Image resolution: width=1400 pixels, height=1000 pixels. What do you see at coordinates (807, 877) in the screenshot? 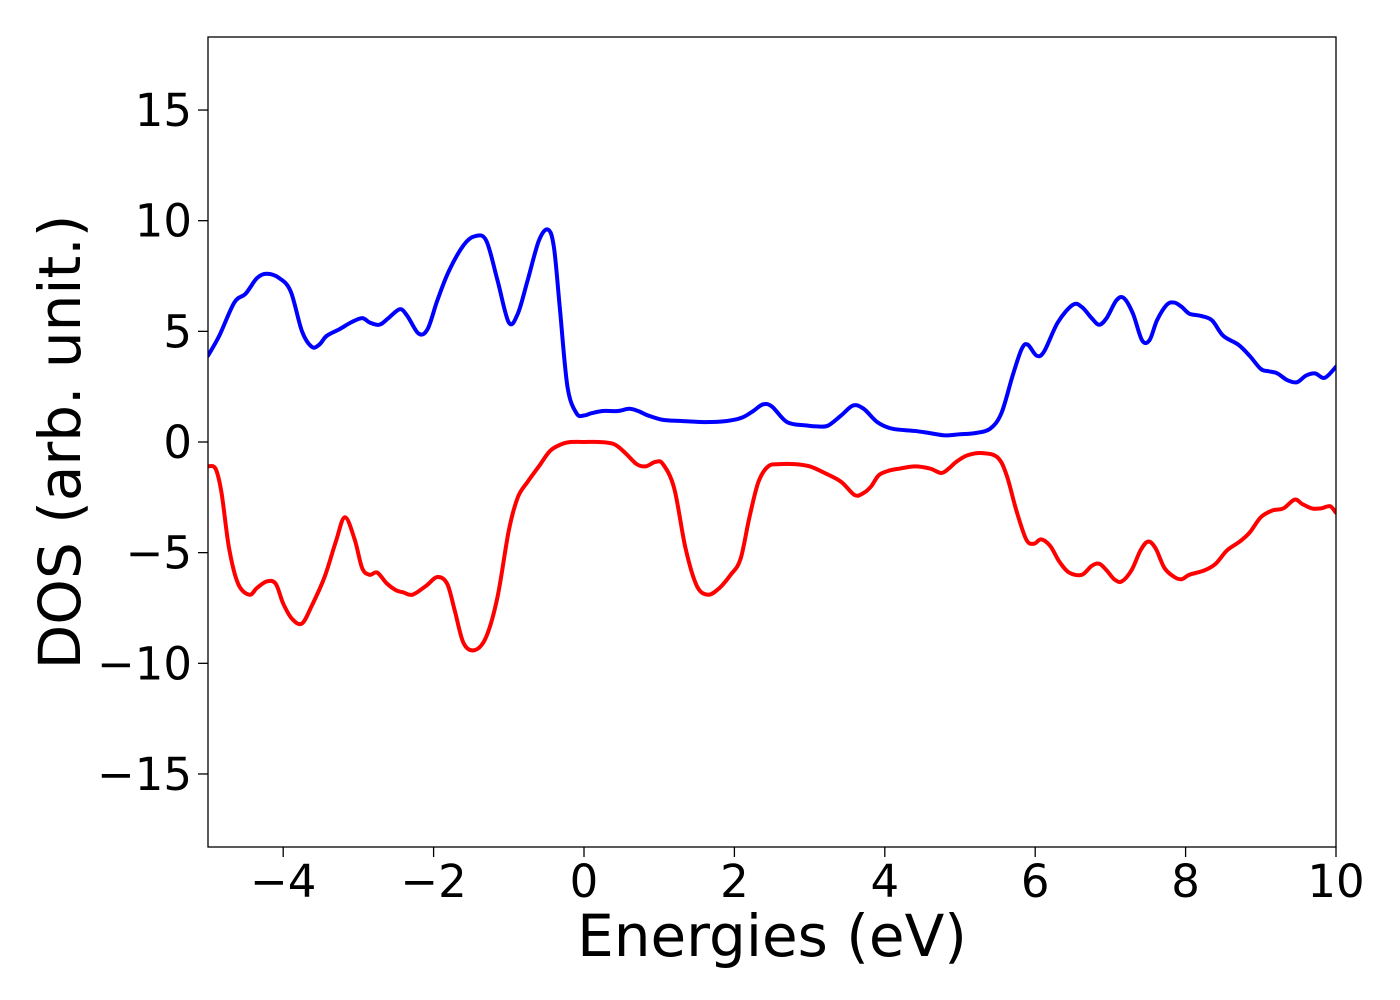
I see `x-axis-ticks: −4 −2 0 2 4 6 8 10` at bounding box center [807, 877].